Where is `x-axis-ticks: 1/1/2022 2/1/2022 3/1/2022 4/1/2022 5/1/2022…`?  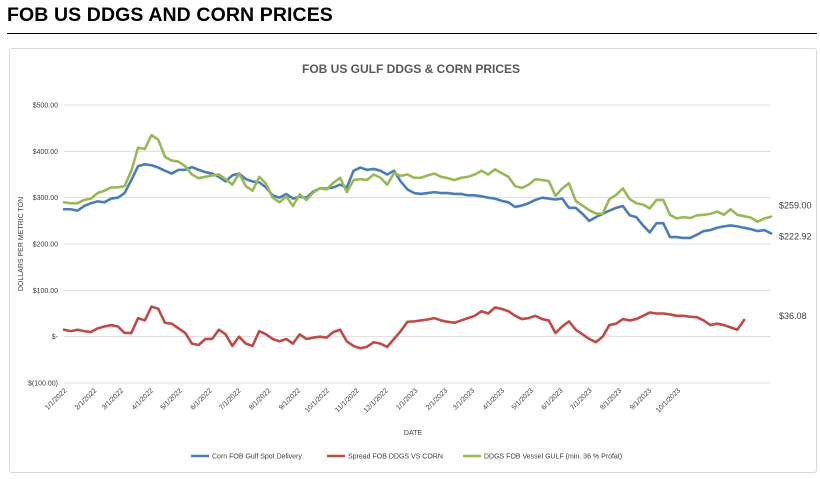
x-axis-ticks: 1/1/2022 2/1/2022 3/1/2022 4/1/2022 5/1/2022… is located at coordinates (363, 400).